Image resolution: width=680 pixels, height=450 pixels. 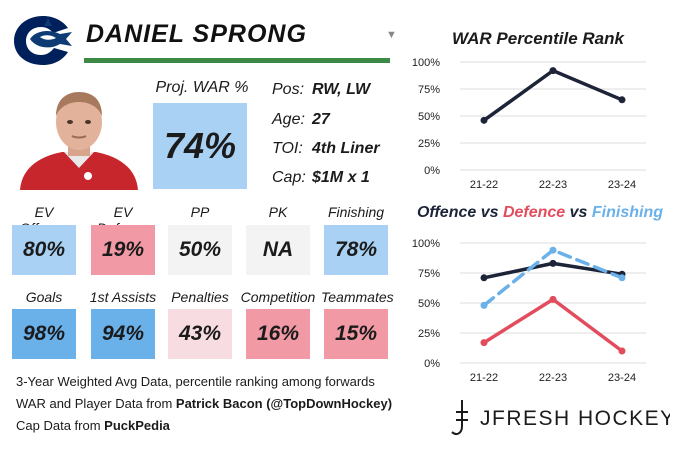 I want to click on brand-name: JFRESH HOCKEY, so click(x=575, y=418).